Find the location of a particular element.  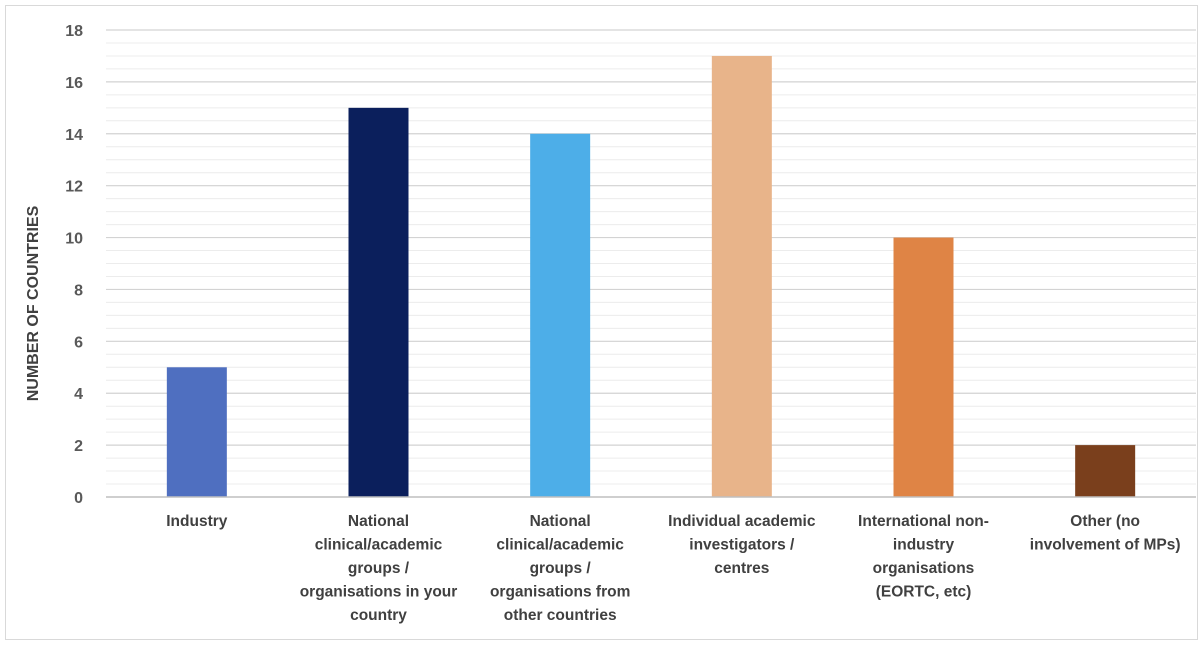

x-category-label: Other (no involvement of MPs) is located at coordinates (1105, 533).